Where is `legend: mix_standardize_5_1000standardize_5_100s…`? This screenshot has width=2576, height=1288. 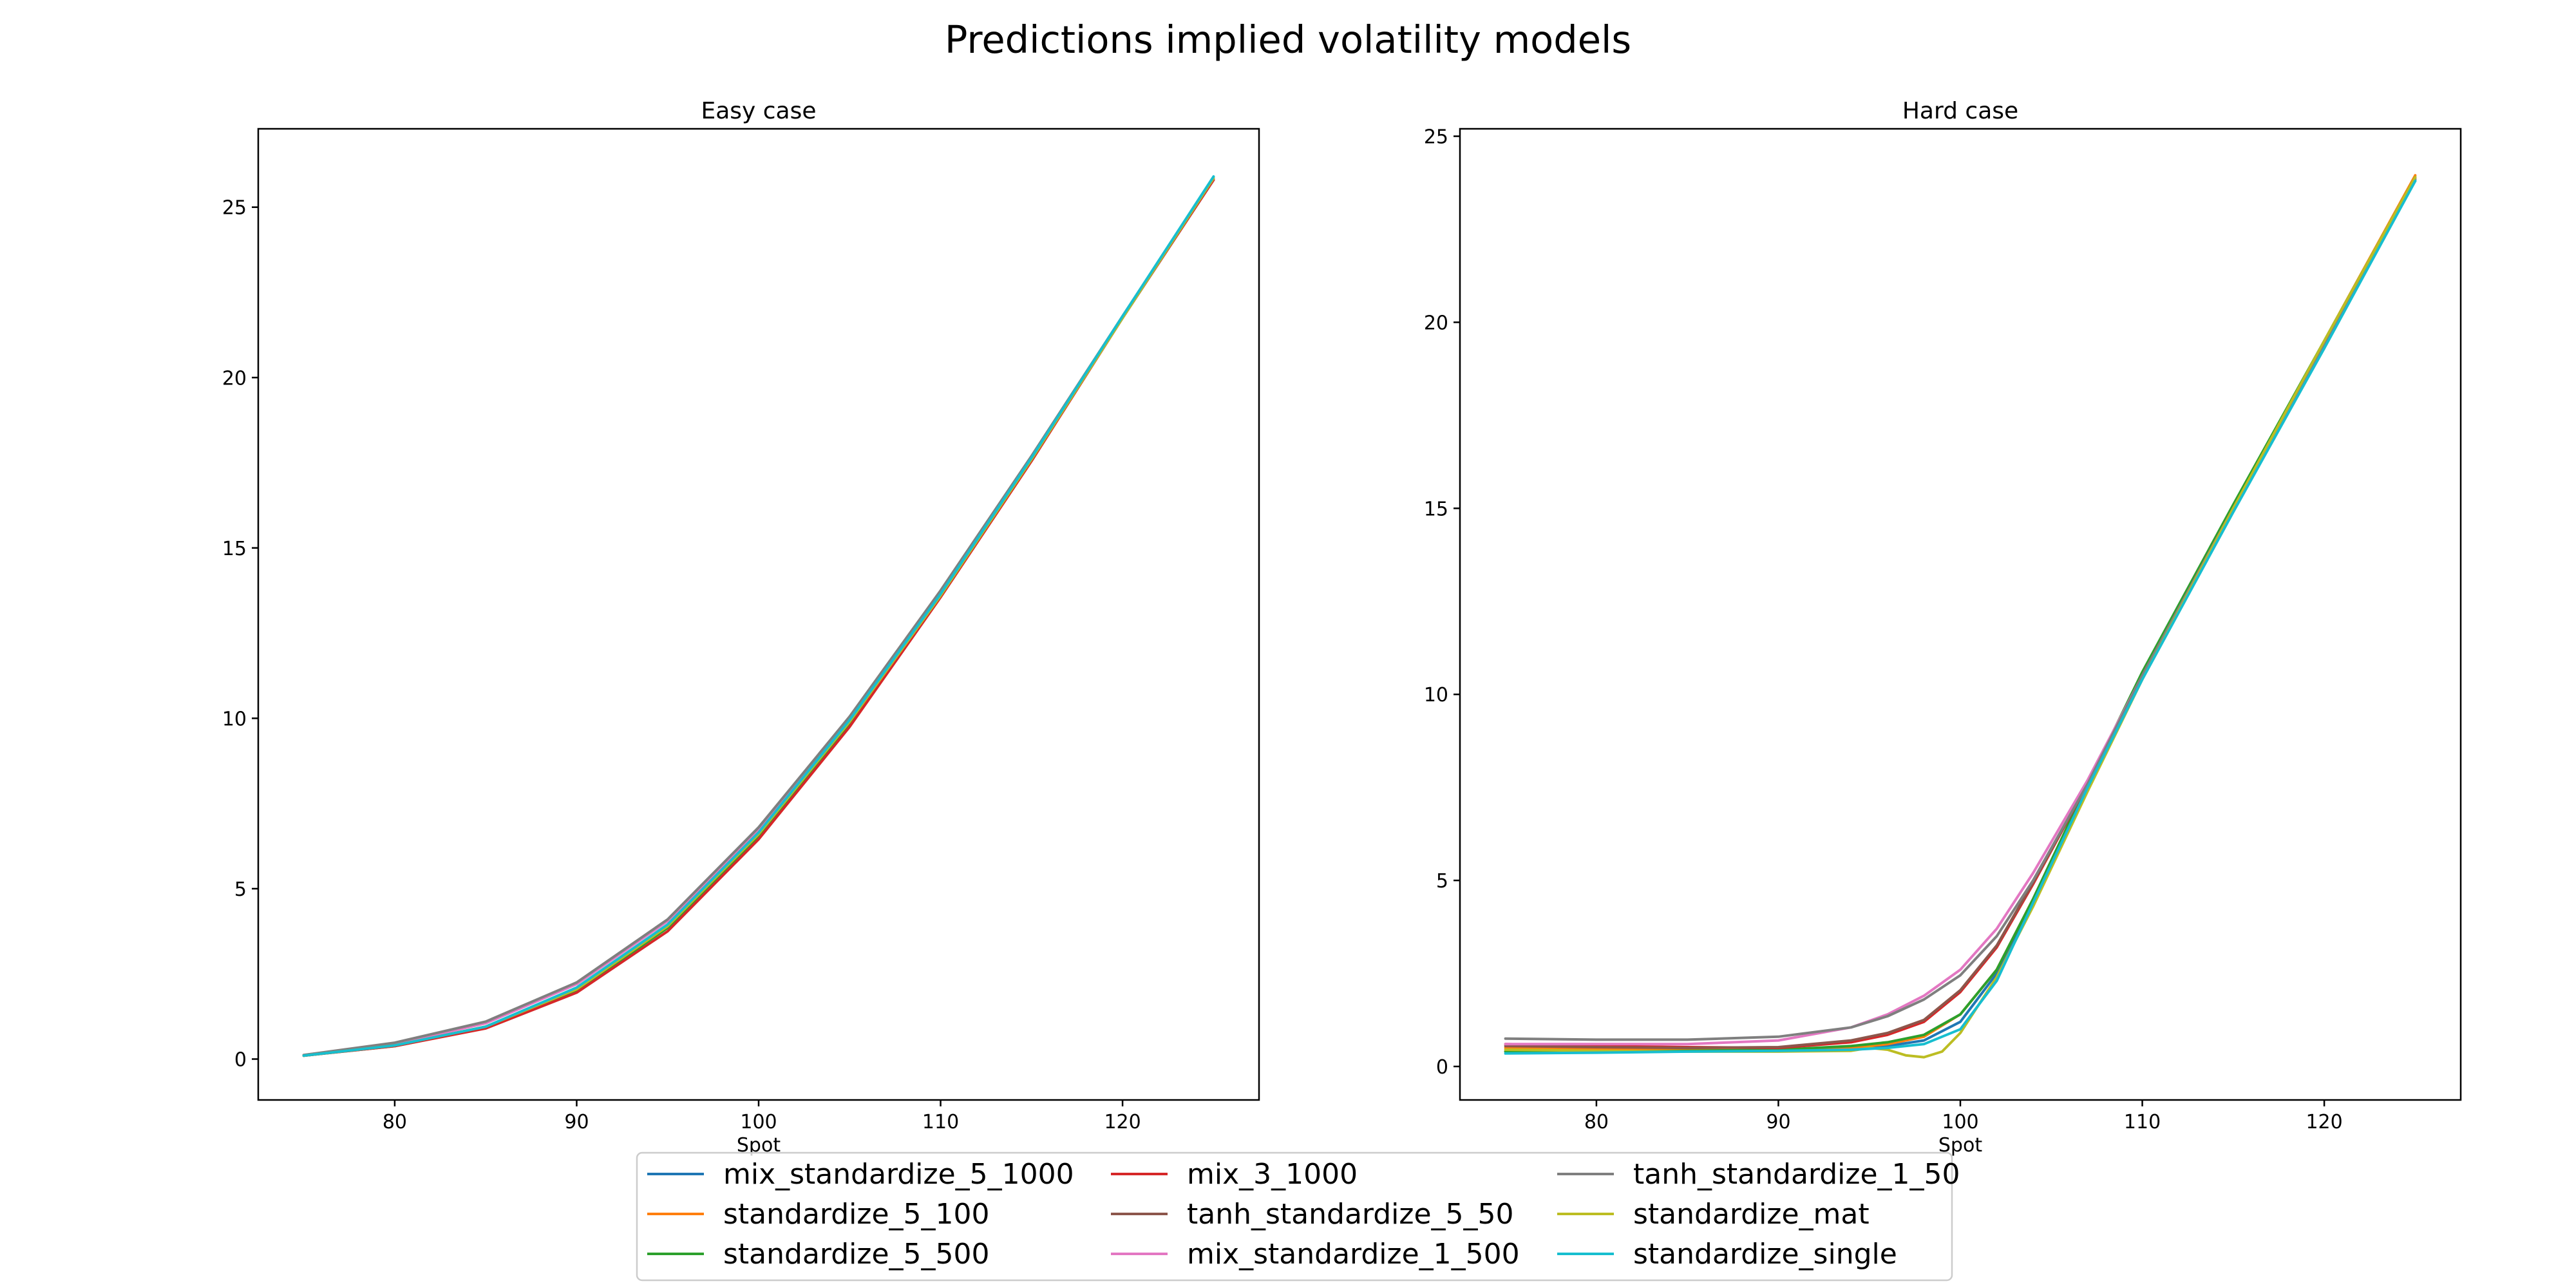 legend: mix_standardize_5_1000standardize_5_100s… is located at coordinates (1298, 1217).